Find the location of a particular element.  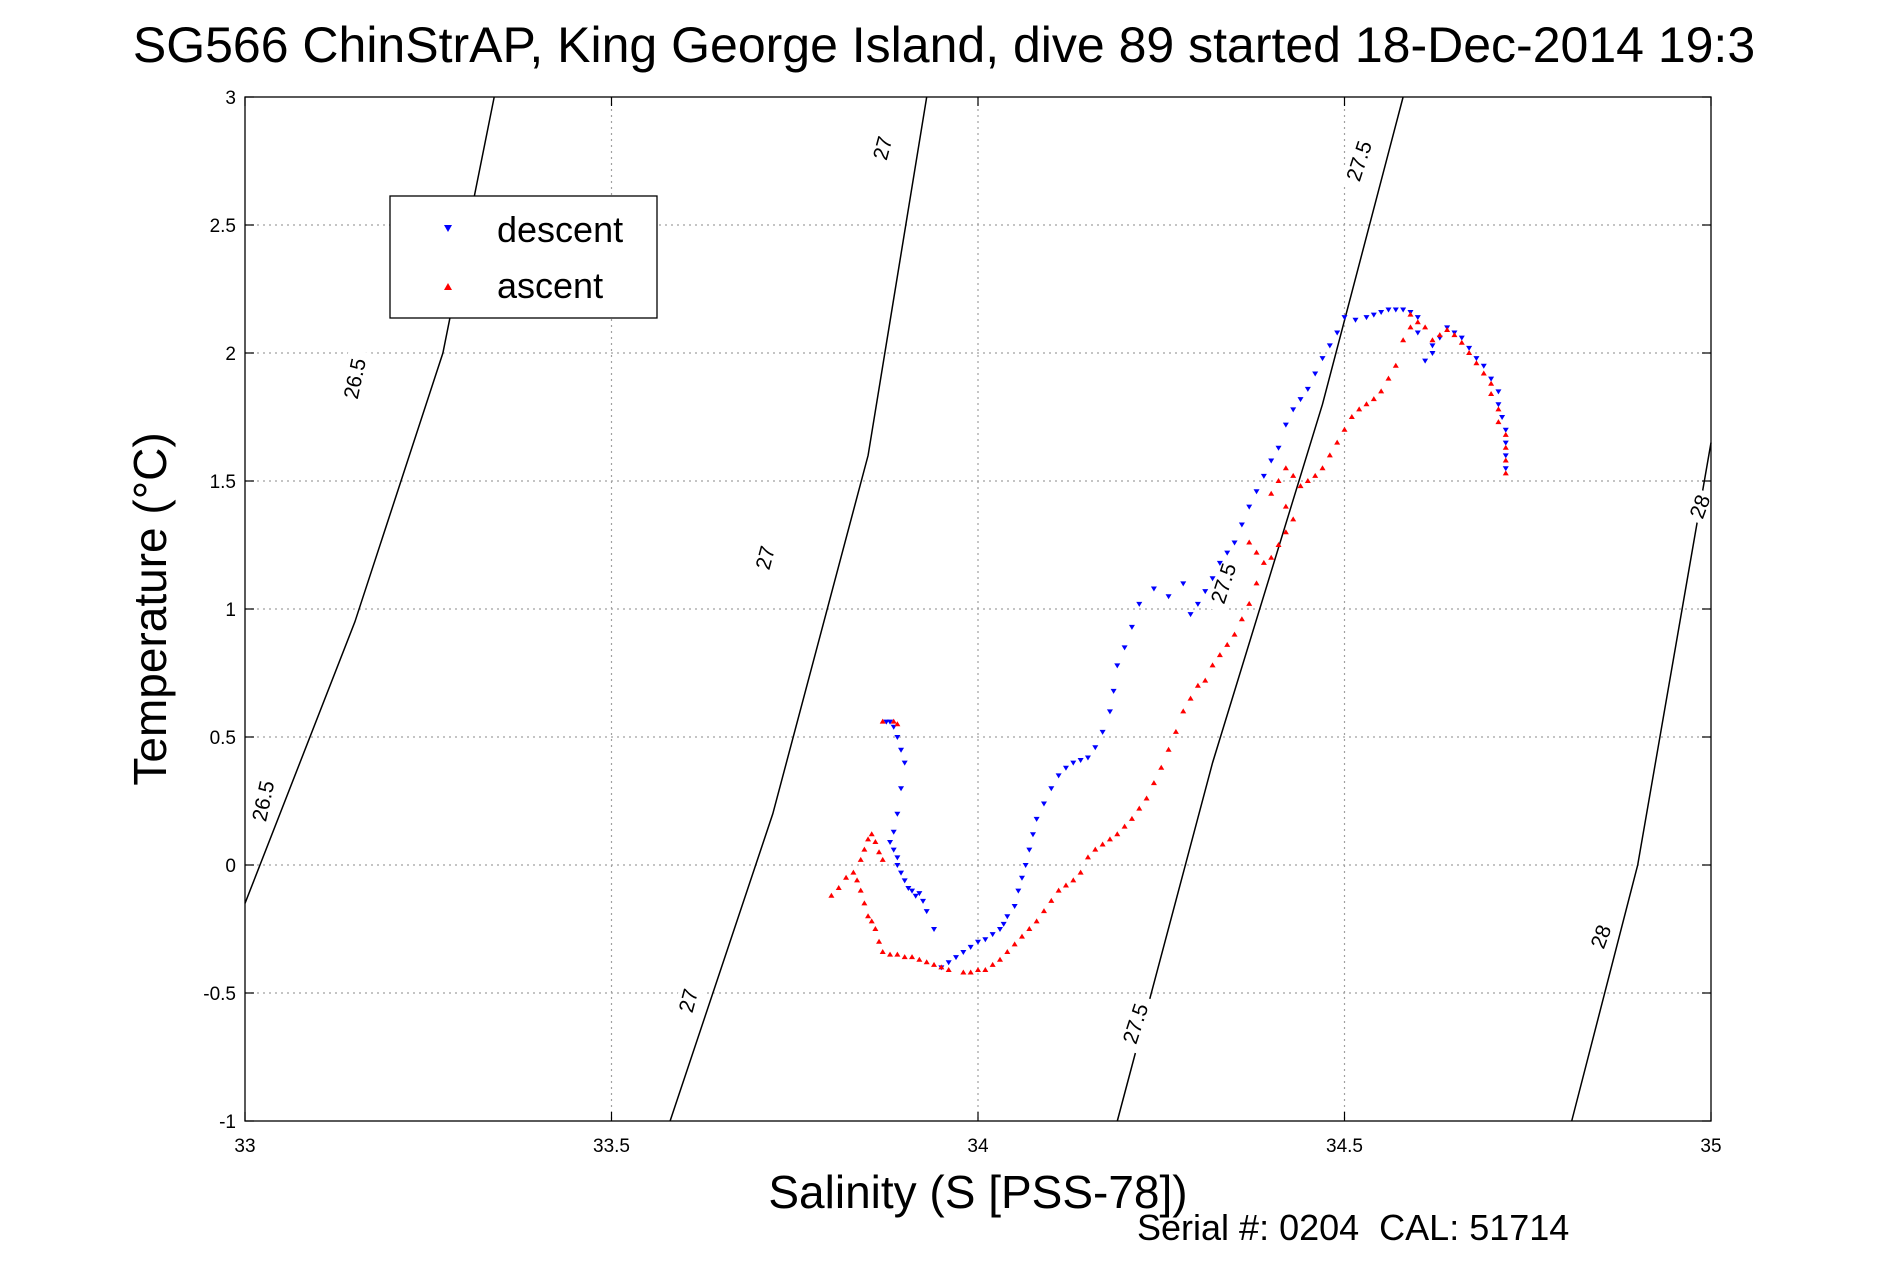

y-tick-label: -1 is located at coordinates (227, 1122).